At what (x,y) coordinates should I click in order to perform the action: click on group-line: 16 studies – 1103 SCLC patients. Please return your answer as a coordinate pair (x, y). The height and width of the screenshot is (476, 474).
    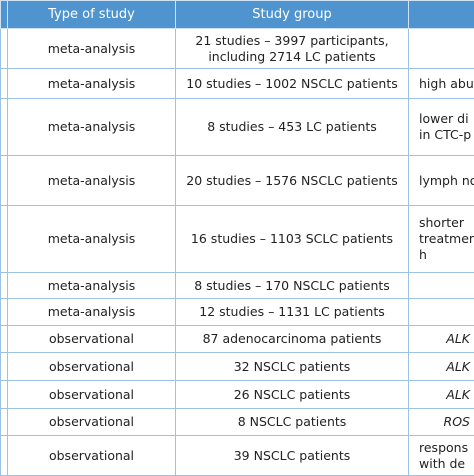
    Looking at the image, I should click on (292, 239).